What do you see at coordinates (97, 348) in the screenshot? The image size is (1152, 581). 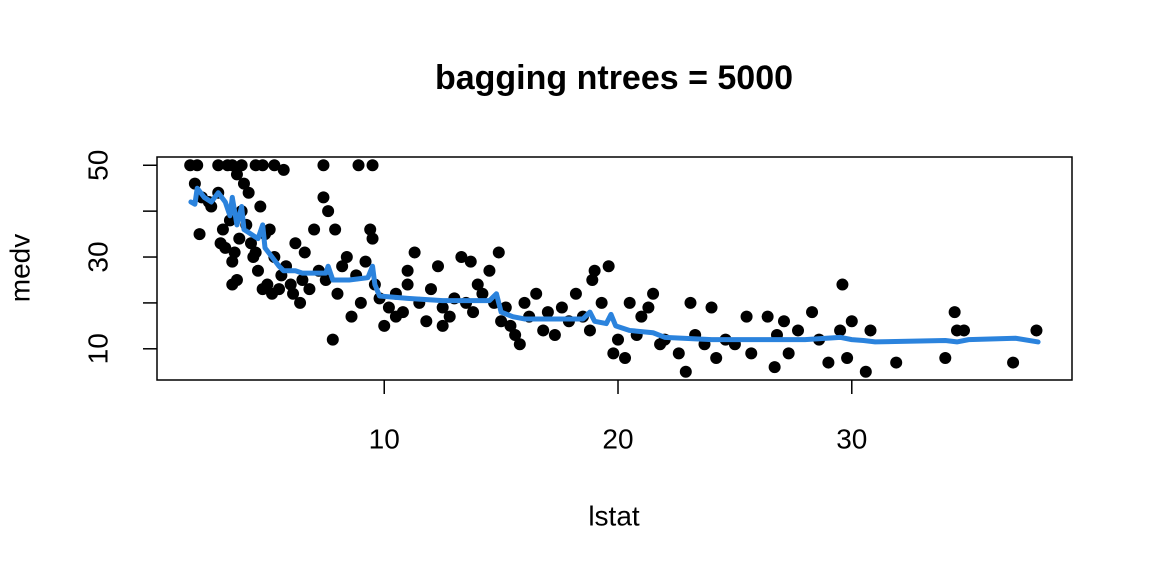 I see `y-tick-label: 10` at bounding box center [97, 348].